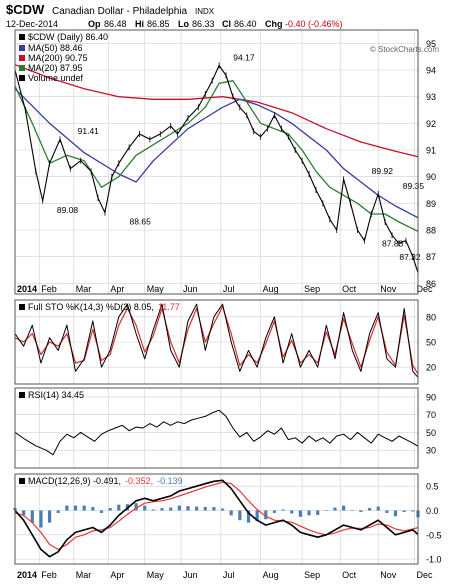 This screenshot has height=586, width=464. Describe the element at coordinates (27, 575) in the screenshot. I see `bottom-axis-label: 2014` at that location.